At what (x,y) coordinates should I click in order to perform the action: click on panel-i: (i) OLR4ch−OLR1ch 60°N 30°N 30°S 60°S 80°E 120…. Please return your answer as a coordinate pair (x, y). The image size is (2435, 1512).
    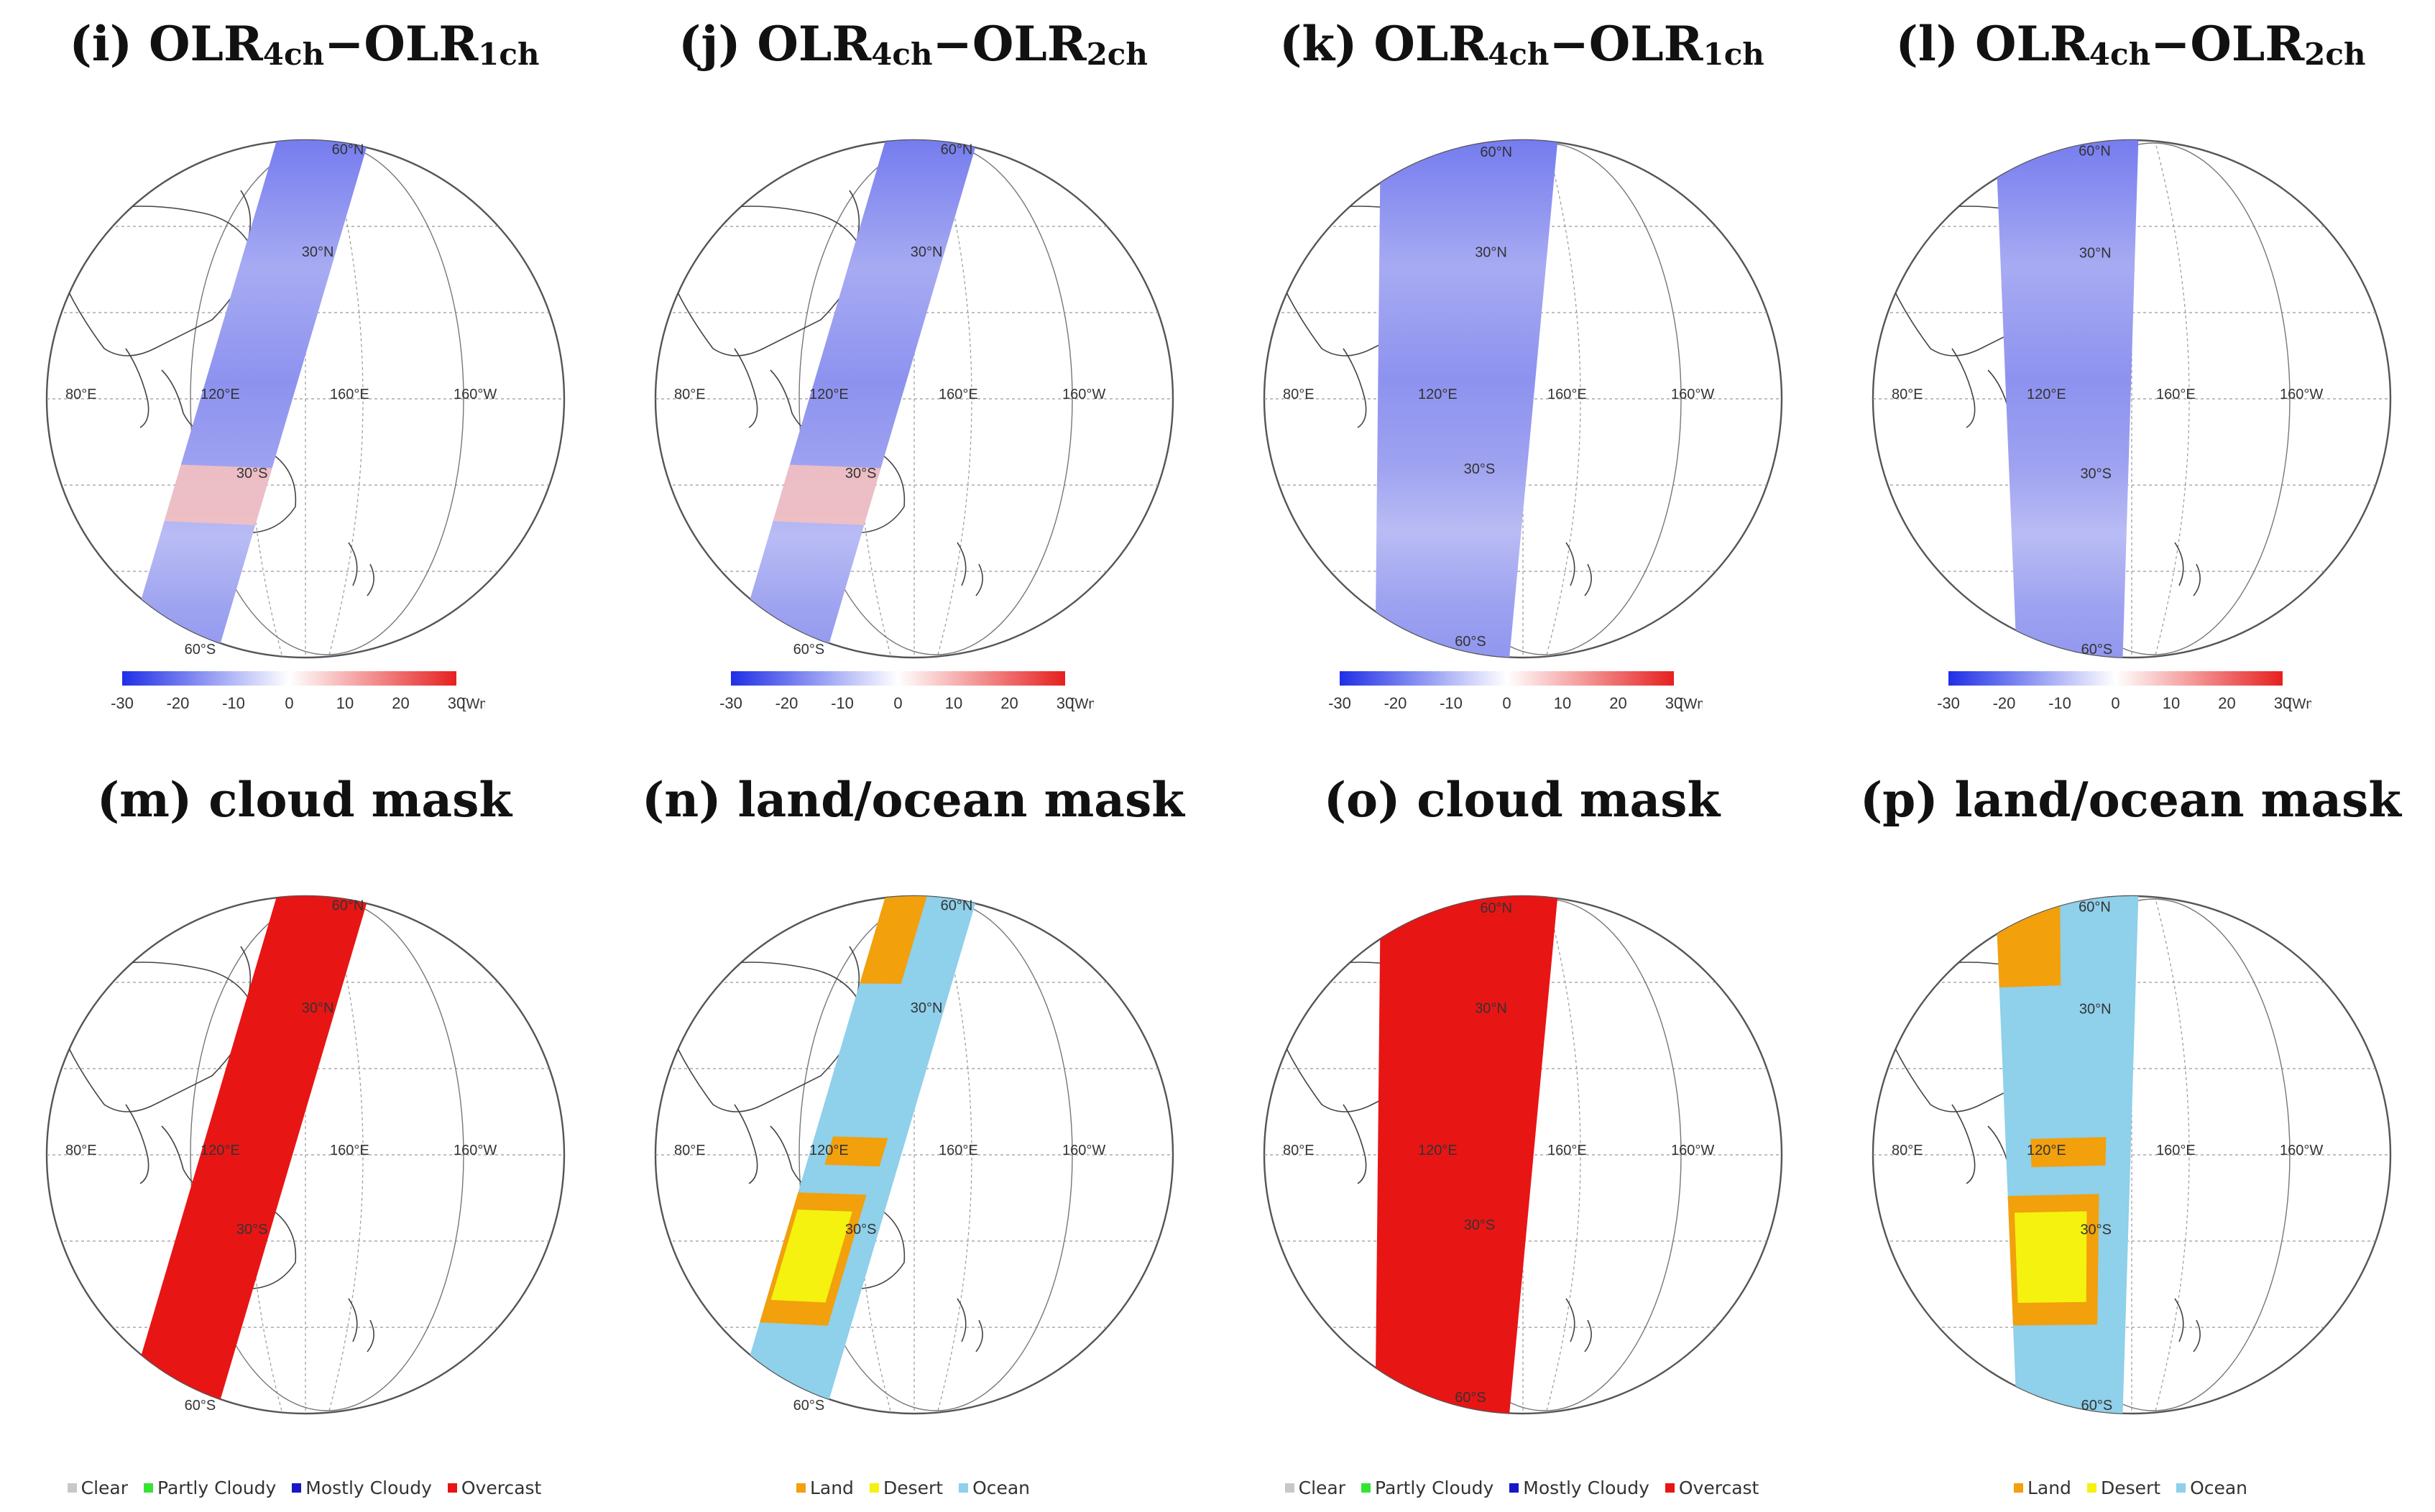
    Looking at the image, I should click on (304, 378).